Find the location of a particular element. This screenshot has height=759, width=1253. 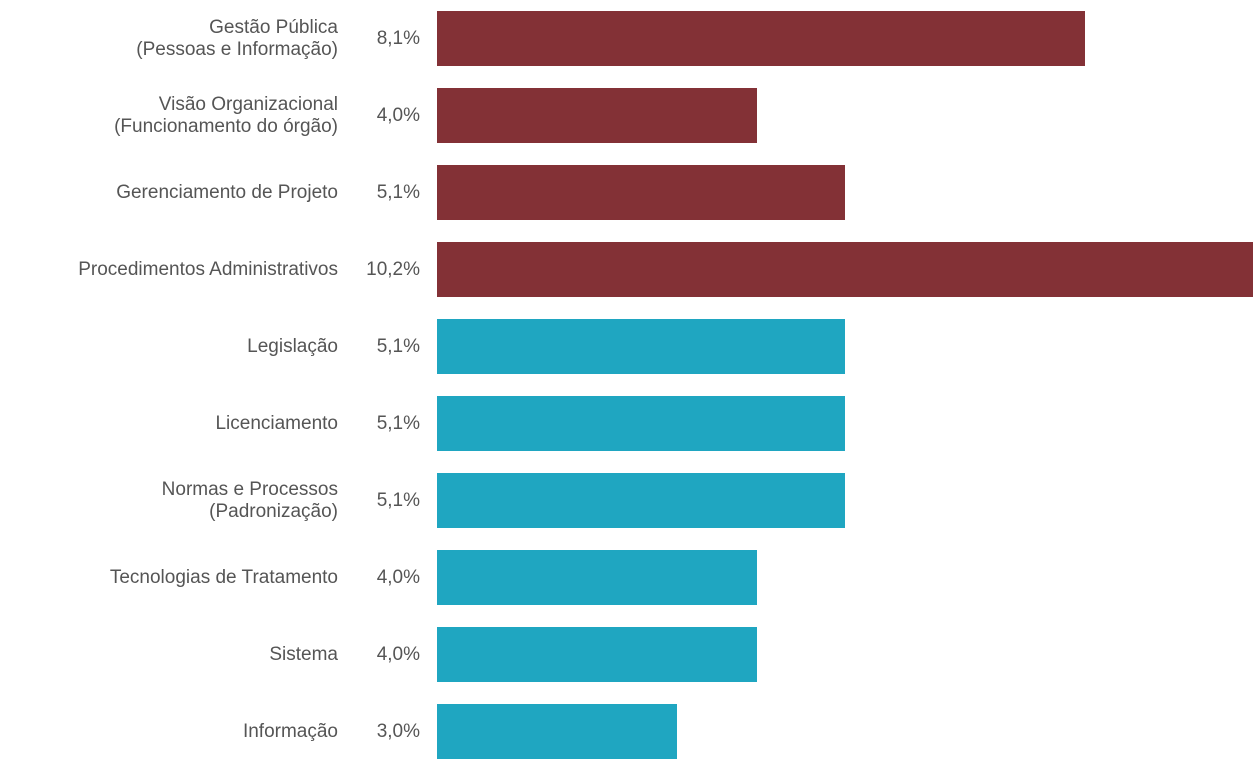

category-label-line: Gerenciamento de Projeto is located at coordinates (227, 192).